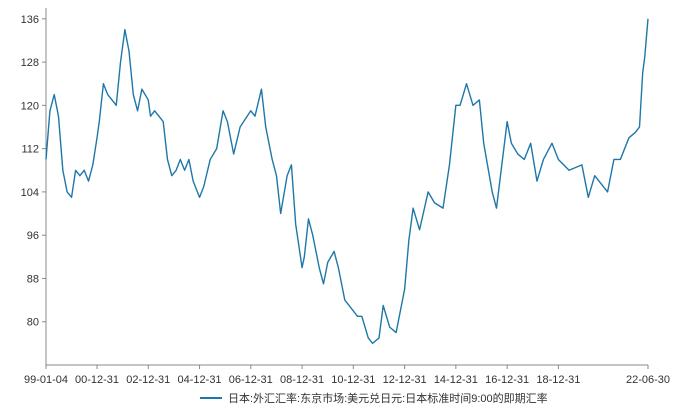 The width and height of the screenshot is (690, 408). Describe the element at coordinates (251, 380) in the screenshot. I see `x-tick-label: 06-12-31` at that location.